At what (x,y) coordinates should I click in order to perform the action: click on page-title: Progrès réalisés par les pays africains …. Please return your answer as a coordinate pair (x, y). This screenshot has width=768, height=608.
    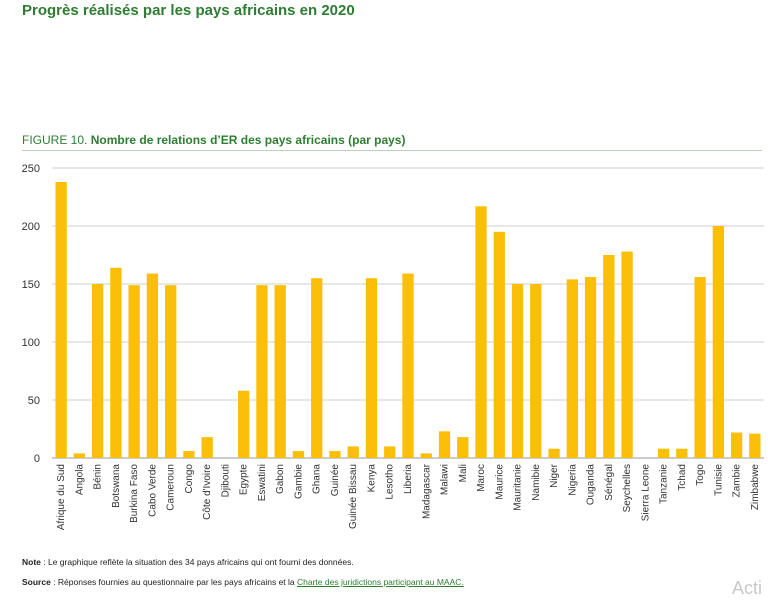
    Looking at the image, I should click on (188, 10).